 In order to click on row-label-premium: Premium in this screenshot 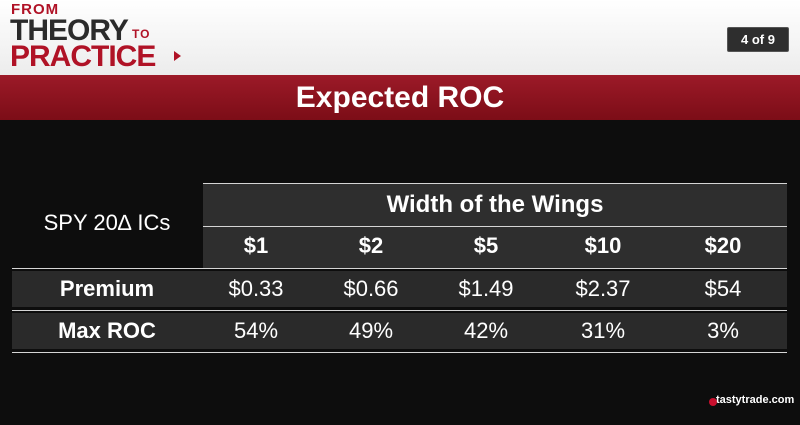, I will do `click(107, 288)`.